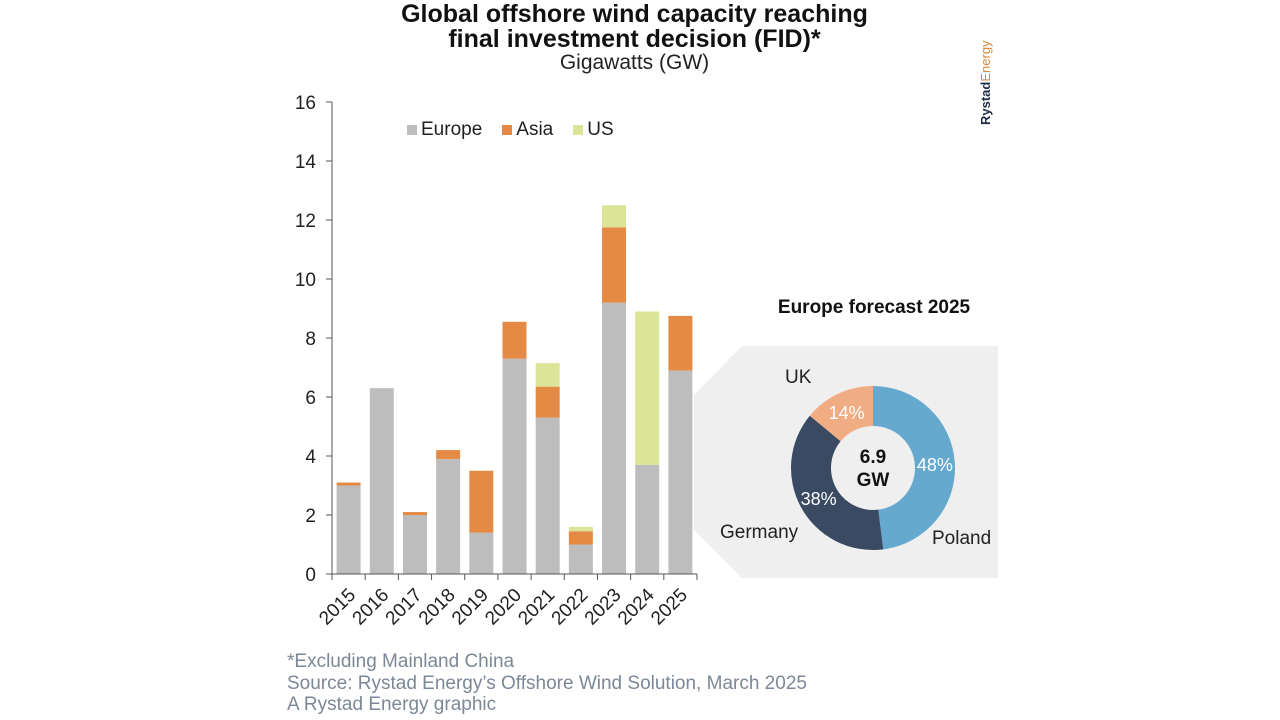  What do you see at coordinates (404, 607) in the screenshot?
I see `x-tick-label: 2017` at bounding box center [404, 607].